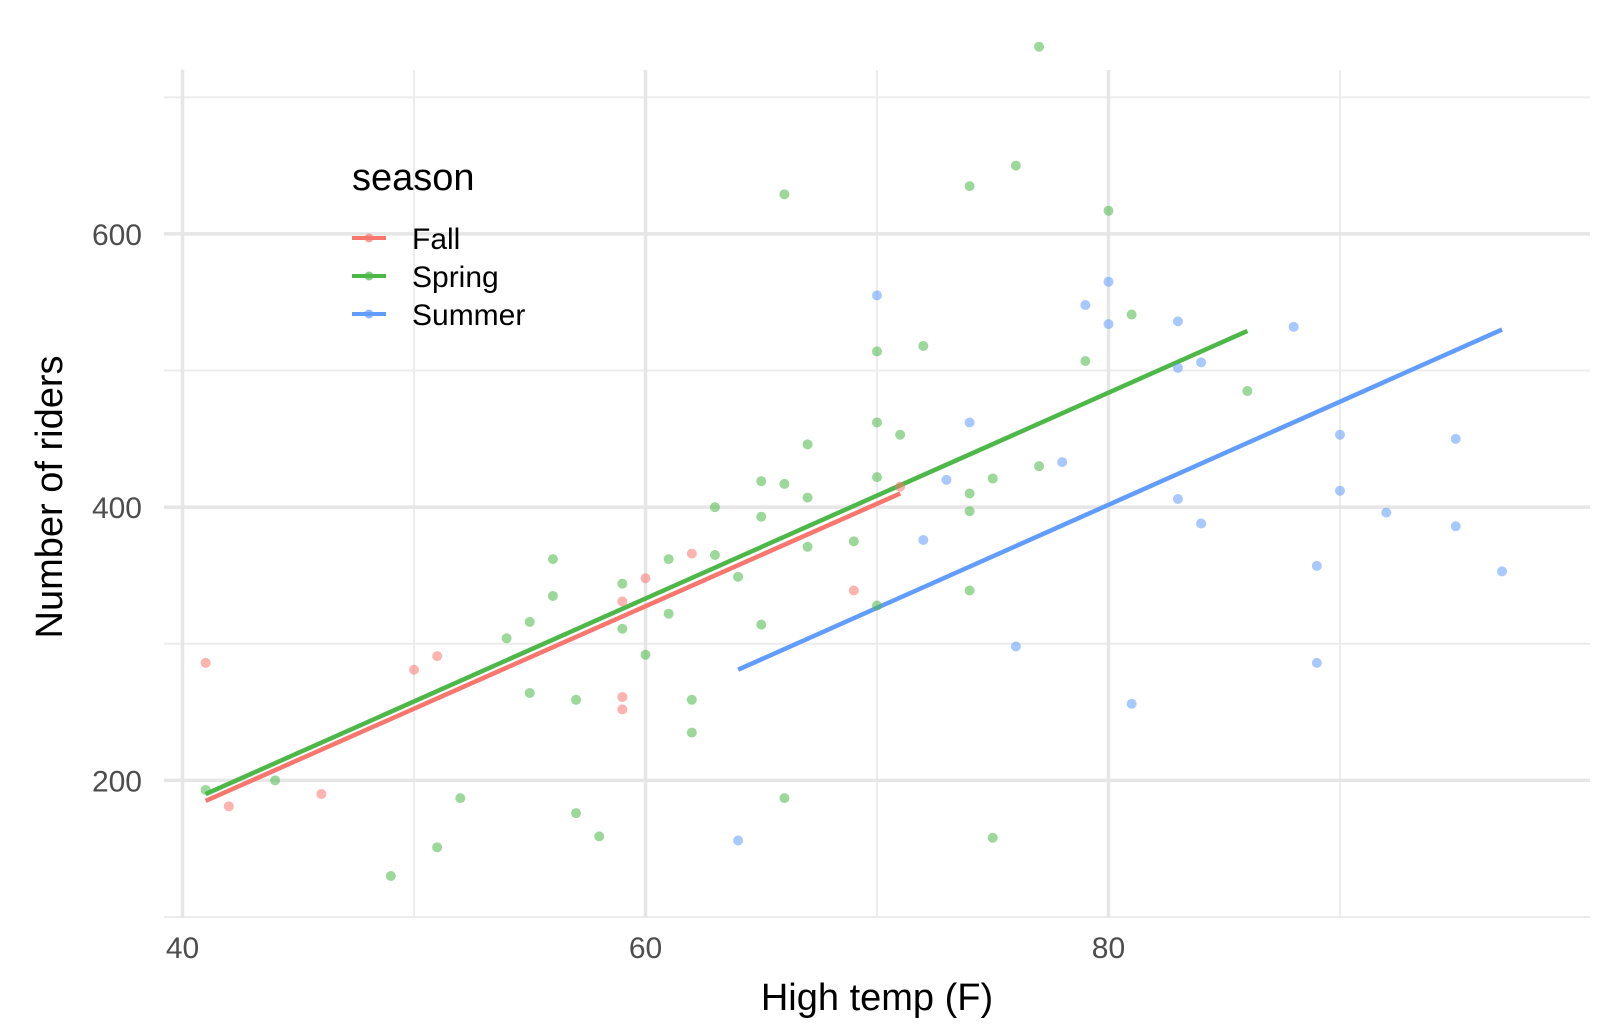  What do you see at coordinates (1108, 948) in the screenshot?
I see `x-tick-label: 80` at bounding box center [1108, 948].